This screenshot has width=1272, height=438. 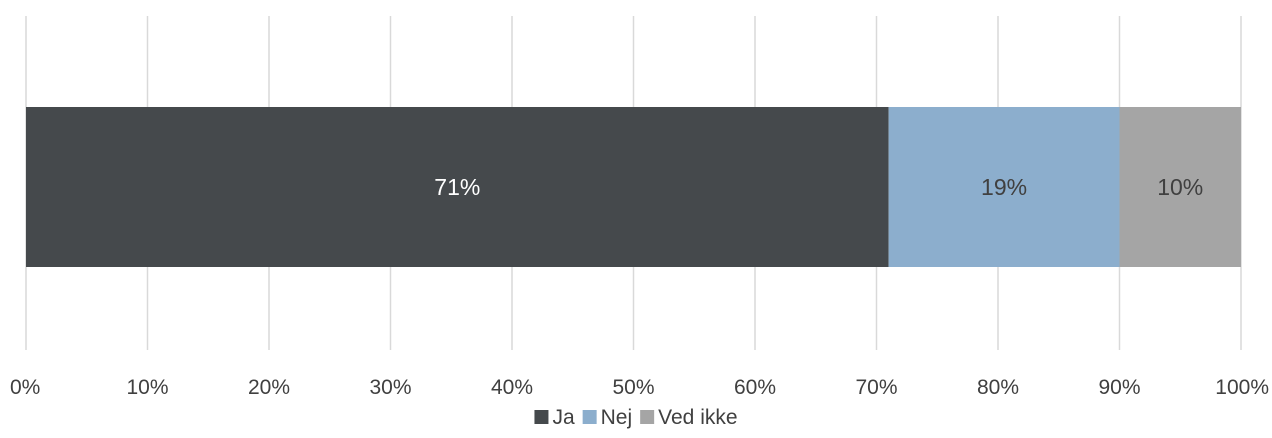 I want to click on x-tick-label: 90%, so click(x=1119, y=387).